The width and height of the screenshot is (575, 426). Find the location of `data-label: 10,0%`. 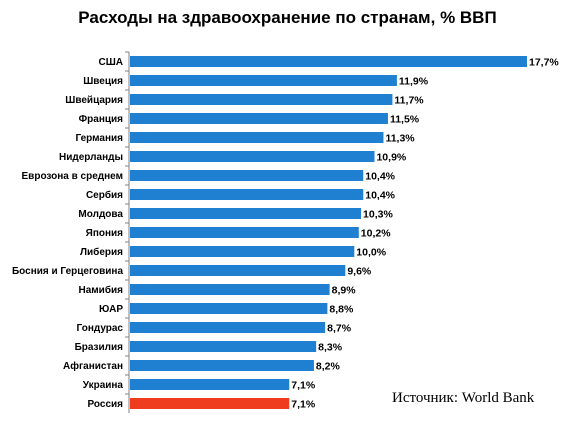

data-label: 10,0% is located at coordinates (371, 253).